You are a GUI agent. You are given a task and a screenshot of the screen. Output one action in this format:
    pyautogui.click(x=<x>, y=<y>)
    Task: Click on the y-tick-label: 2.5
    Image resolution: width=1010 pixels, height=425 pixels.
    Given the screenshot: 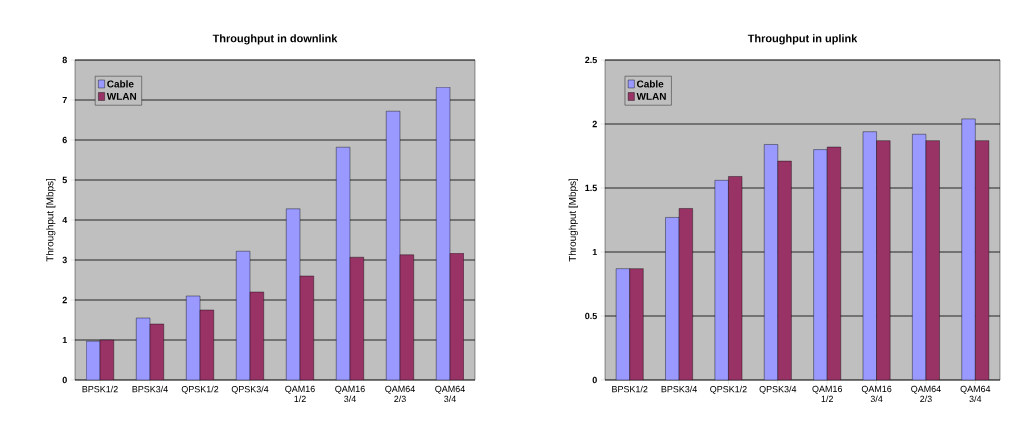 What is the action you would take?
    pyautogui.click(x=591, y=60)
    